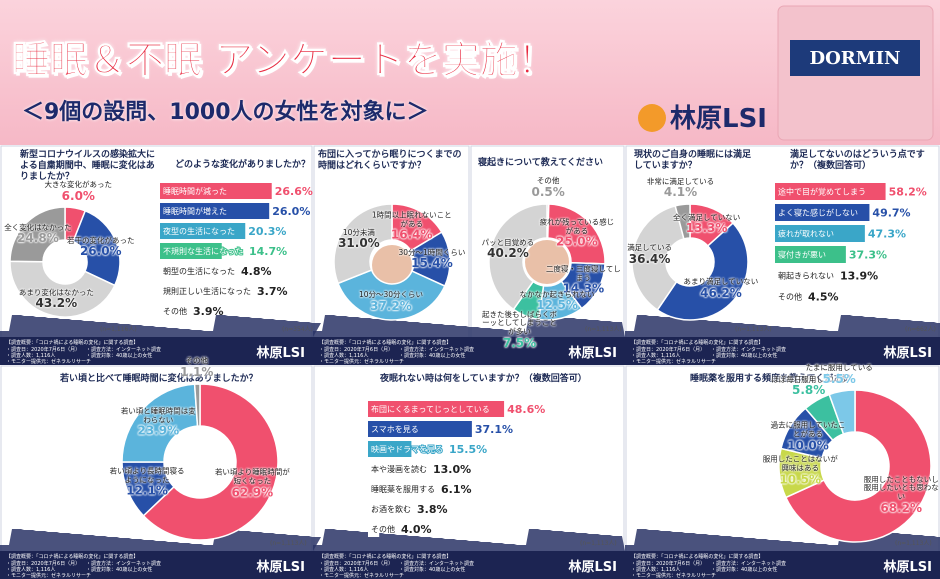 Image resolution: width=940 pixels, height=579 pixels. What do you see at coordinates (577, 226) in the screenshot?
I see `slice-category: 疲れが残っている感じがある` at bounding box center [577, 226].